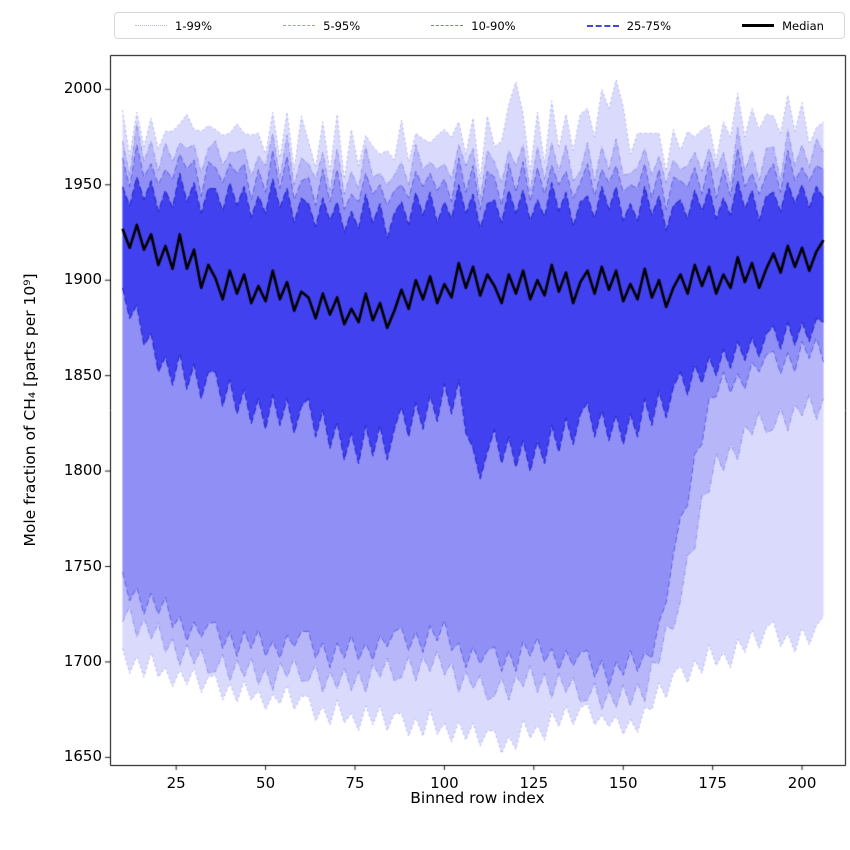 This screenshot has height=850, width=850. What do you see at coordinates (355, 783) in the screenshot?
I see `x-tick-label: 75` at bounding box center [355, 783].